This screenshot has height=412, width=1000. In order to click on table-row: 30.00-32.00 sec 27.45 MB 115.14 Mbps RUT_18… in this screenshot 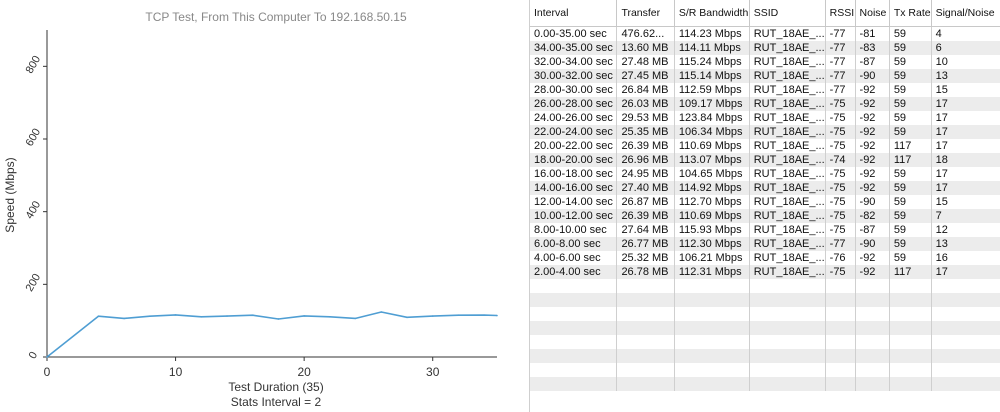, I will do `click(765, 76)`.